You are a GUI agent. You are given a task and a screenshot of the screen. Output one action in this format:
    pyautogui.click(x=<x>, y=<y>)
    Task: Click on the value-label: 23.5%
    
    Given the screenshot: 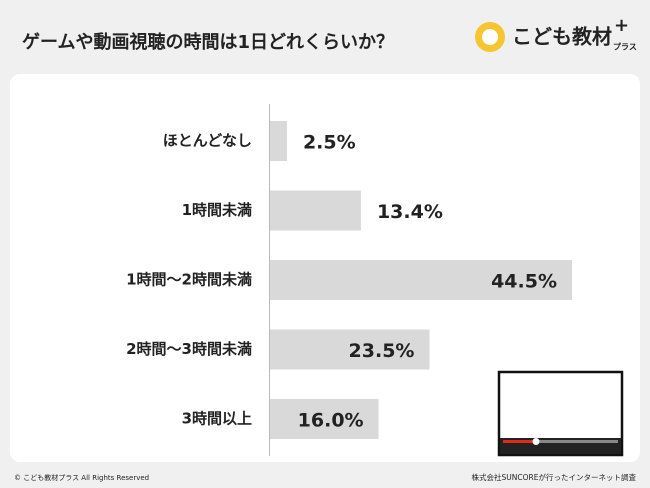 What is the action you would take?
    pyautogui.click(x=382, y=351)
    